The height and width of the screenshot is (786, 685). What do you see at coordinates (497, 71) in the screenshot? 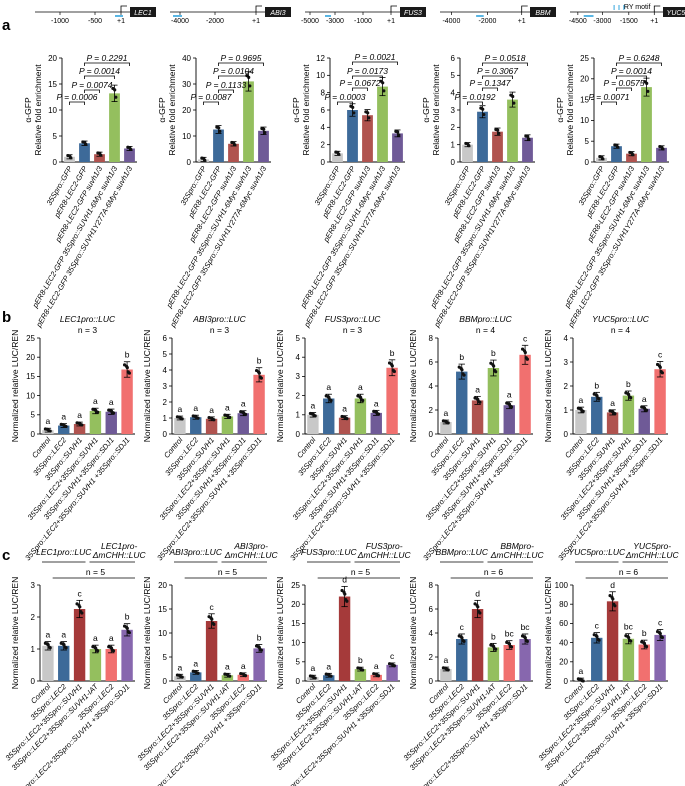
I see `p-value-label: P = 0.3067` at bounding box center [497, 71].